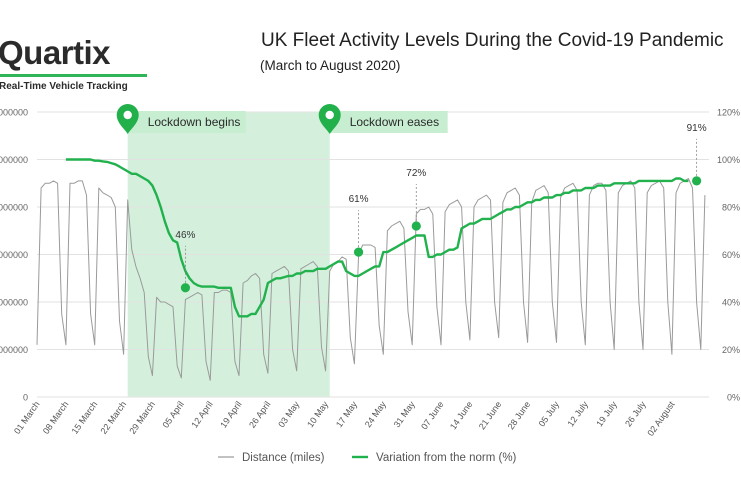 The image size is (741, 486). Describe the element at coordinates (432, 415) in the screenshot. I see `x-tick-label: 07 June` at that location.